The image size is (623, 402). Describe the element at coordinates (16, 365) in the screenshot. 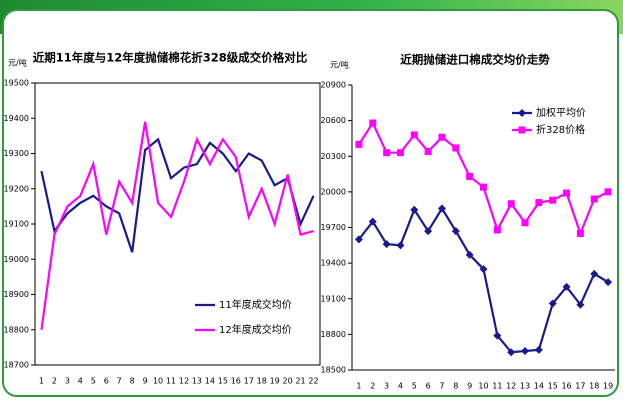

I see `y-tick-label: 18700` at that location.